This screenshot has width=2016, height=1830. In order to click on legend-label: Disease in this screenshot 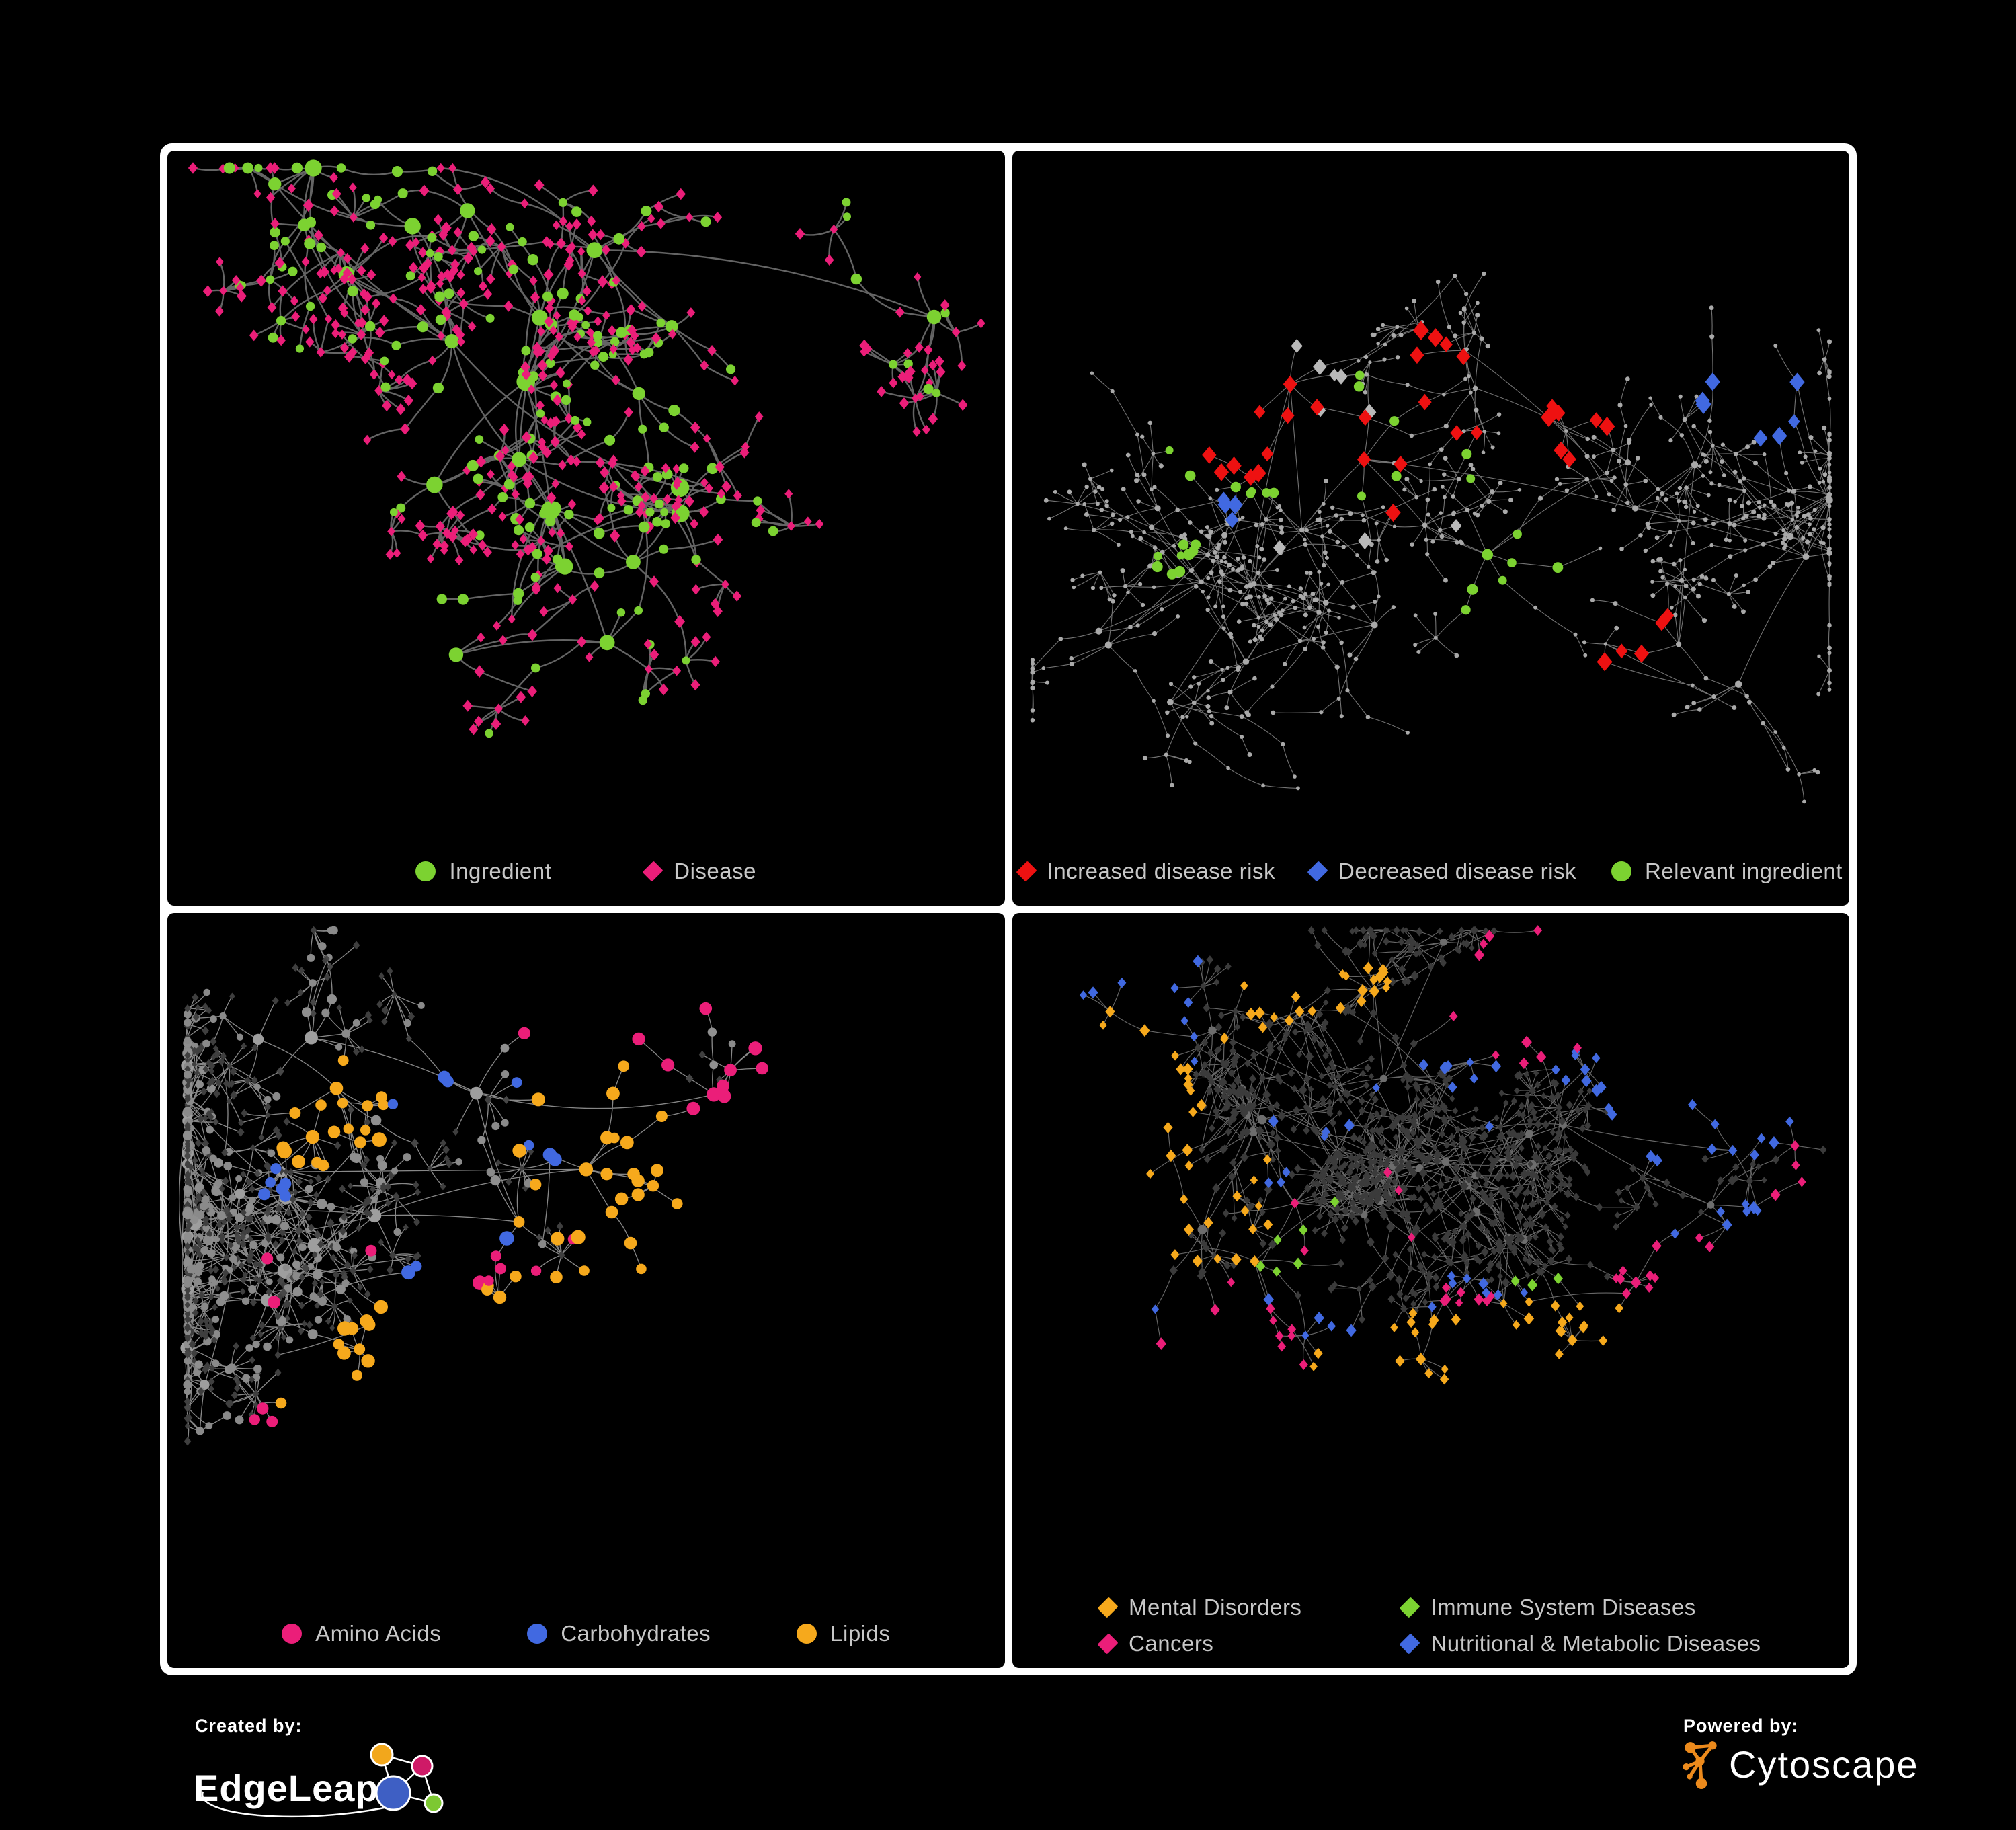, I will do `click(715, 871)`.